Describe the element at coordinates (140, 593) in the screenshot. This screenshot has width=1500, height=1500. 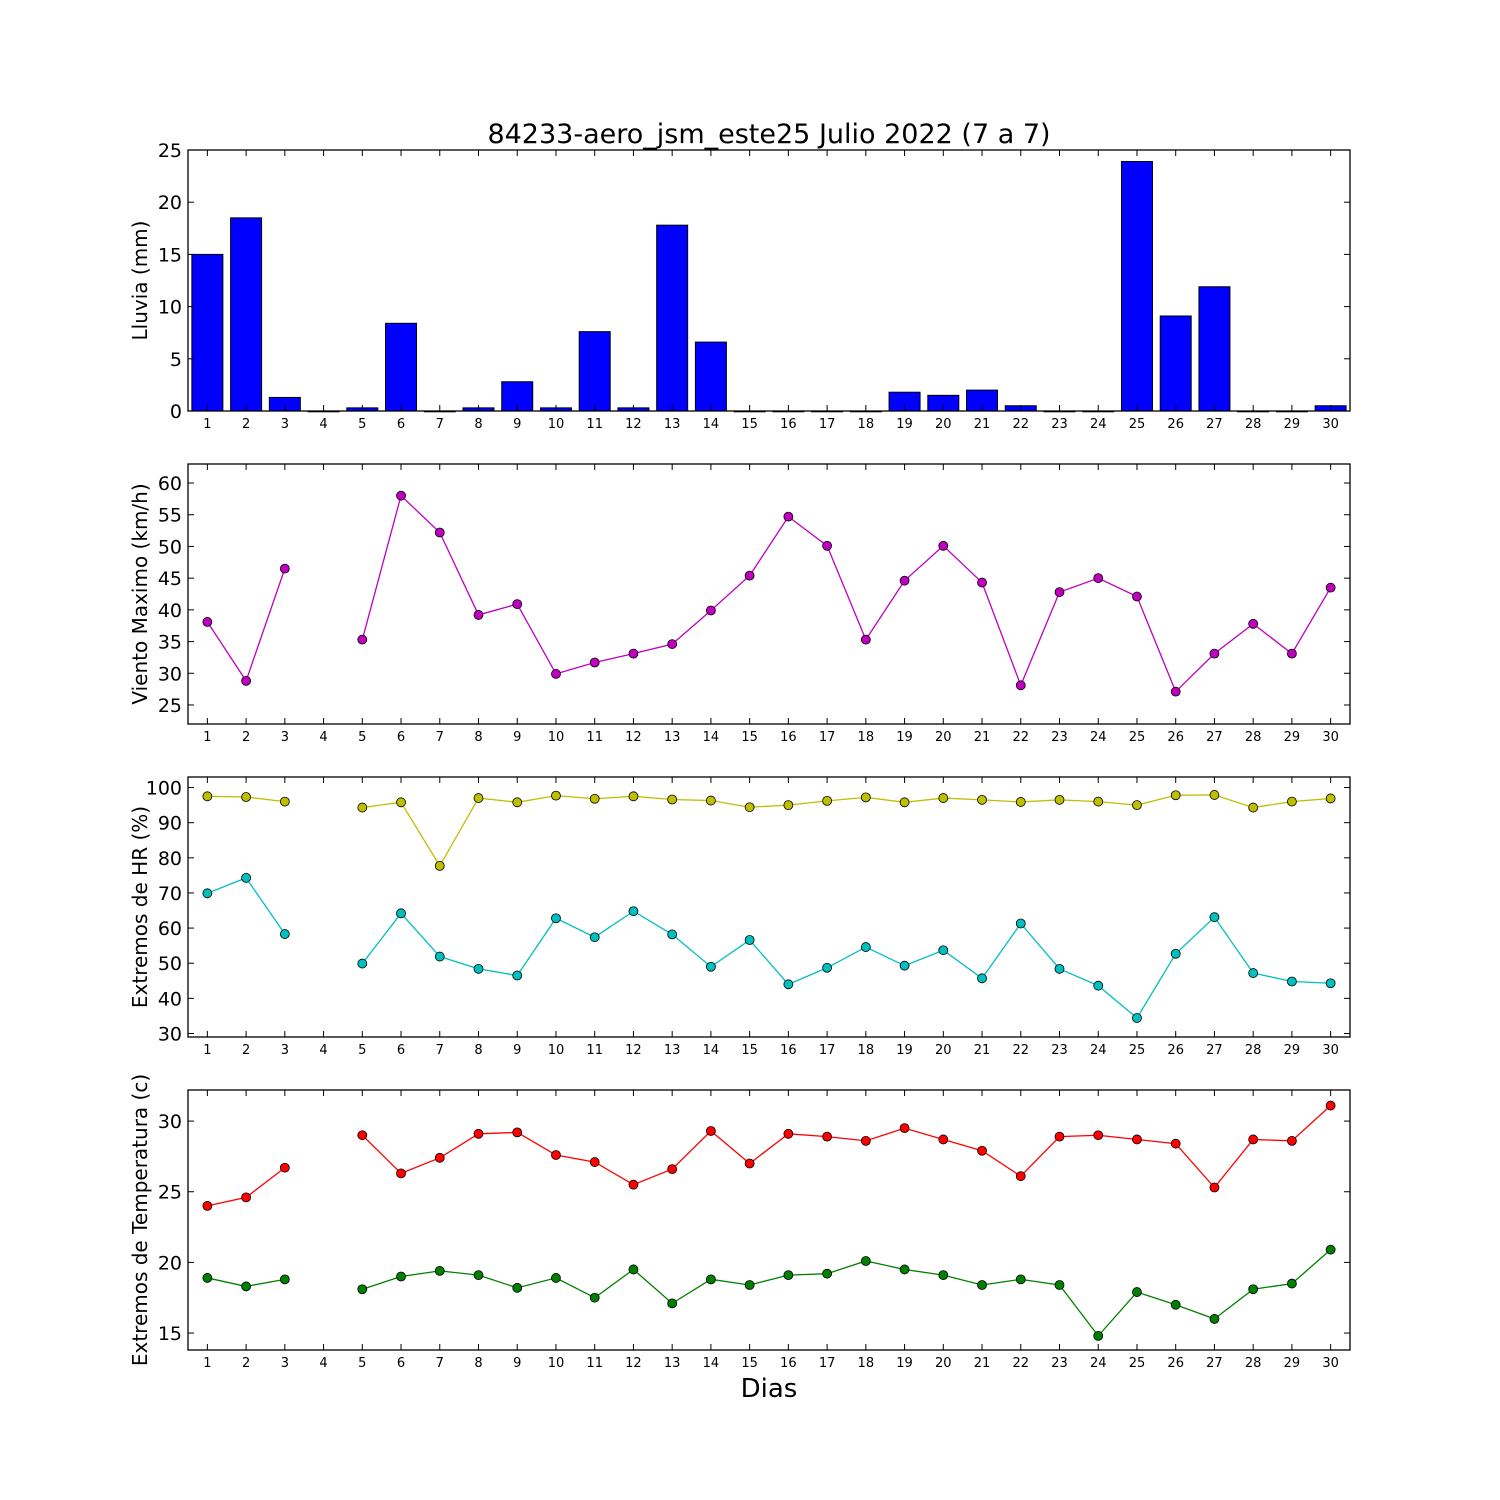
I see `y-axis-label: Viento Maximo (km/h)` at that location.